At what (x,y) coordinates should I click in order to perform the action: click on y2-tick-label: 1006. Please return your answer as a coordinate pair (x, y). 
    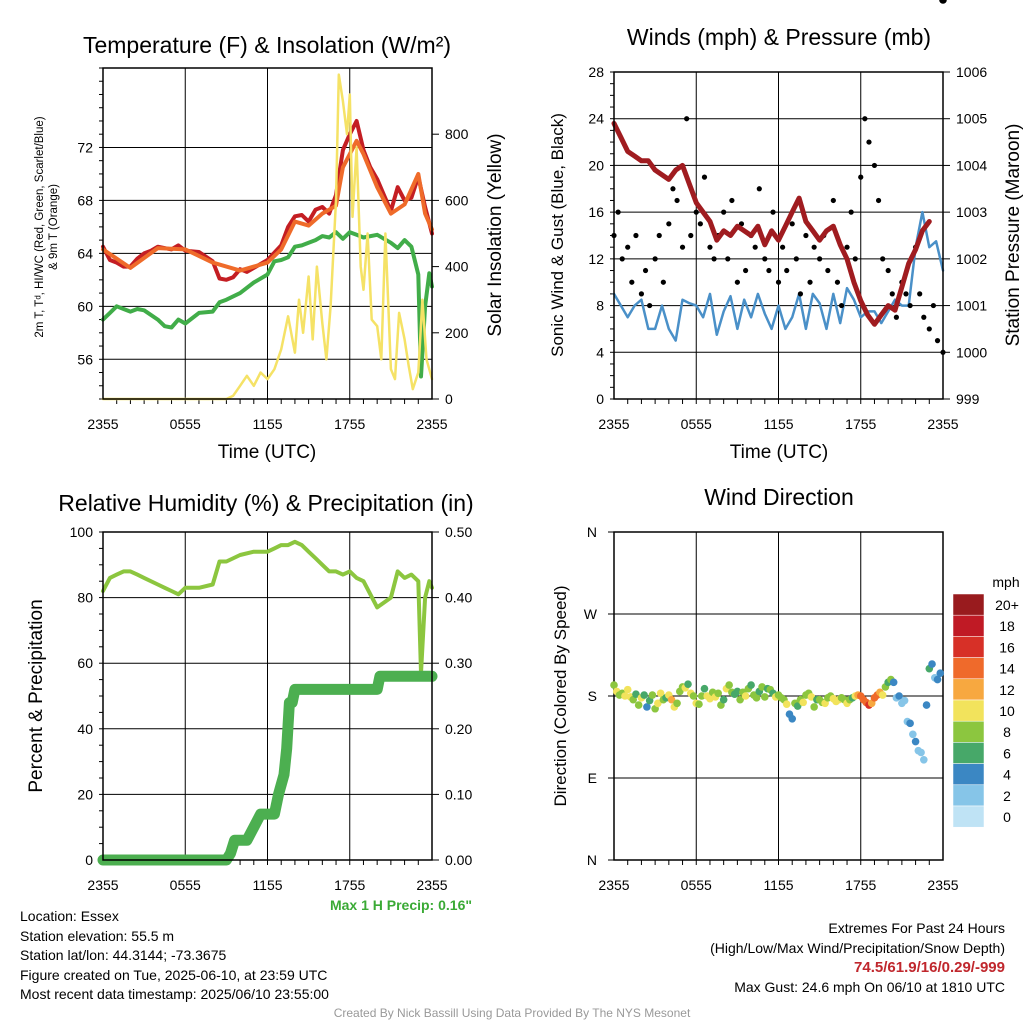
    Looking at the image, I should click on (971, 72).